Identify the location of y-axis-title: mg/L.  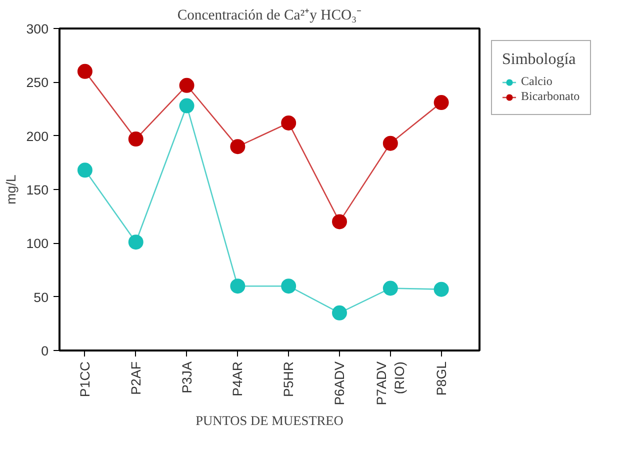
(10, 189).